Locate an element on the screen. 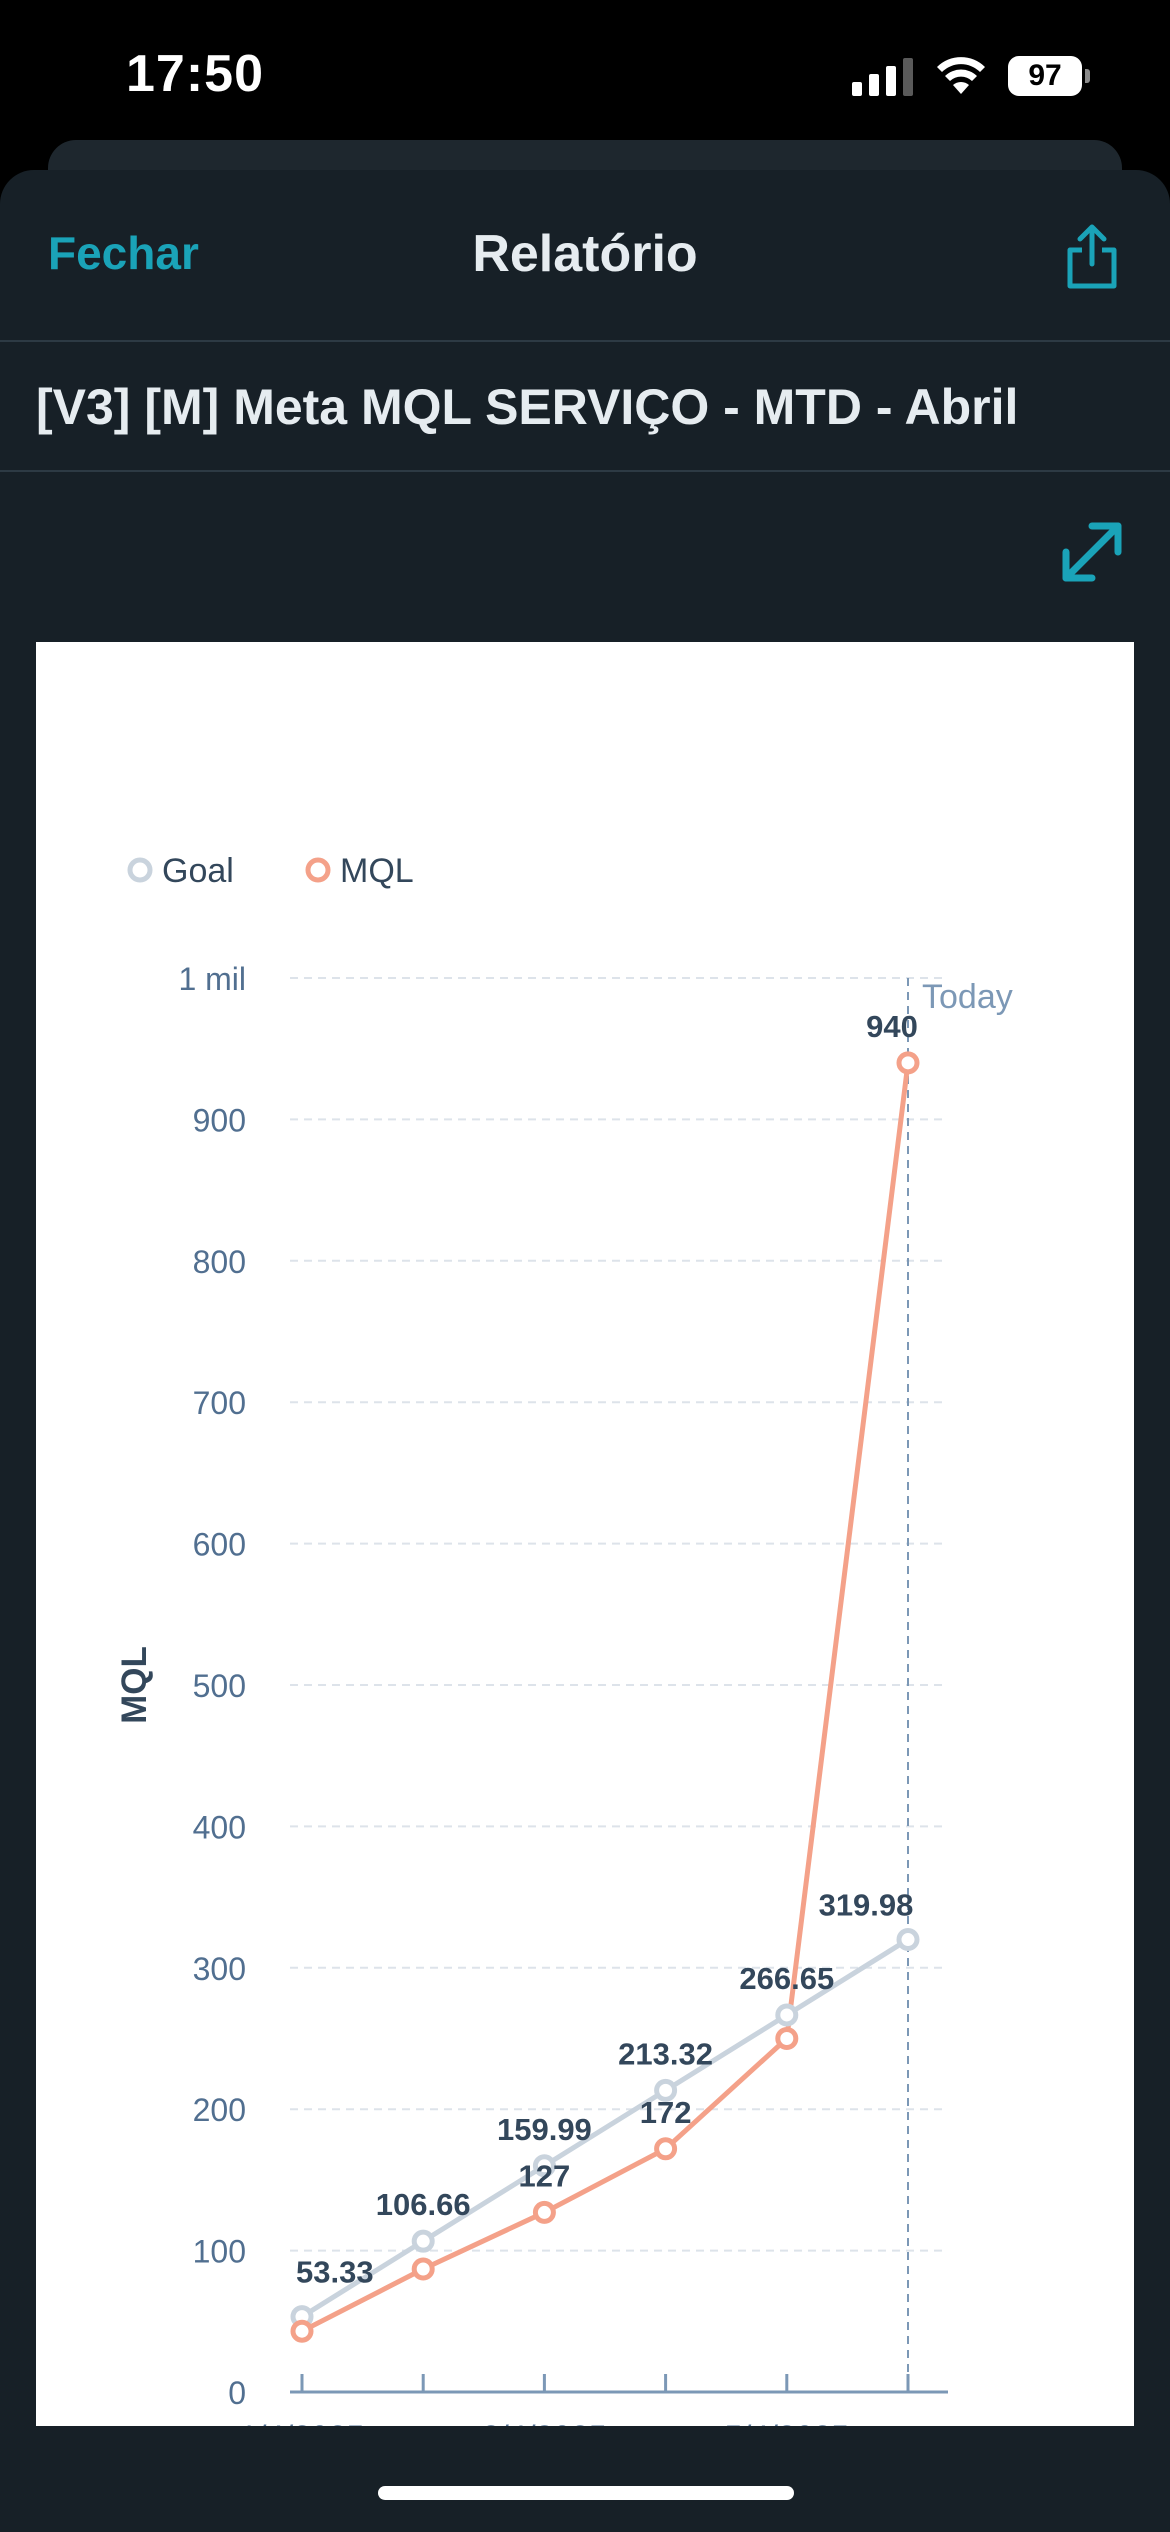 This screenshot has width=1170, height=2532. data-label-goal-0: 53.33 is located at coordinates (335, 2272).